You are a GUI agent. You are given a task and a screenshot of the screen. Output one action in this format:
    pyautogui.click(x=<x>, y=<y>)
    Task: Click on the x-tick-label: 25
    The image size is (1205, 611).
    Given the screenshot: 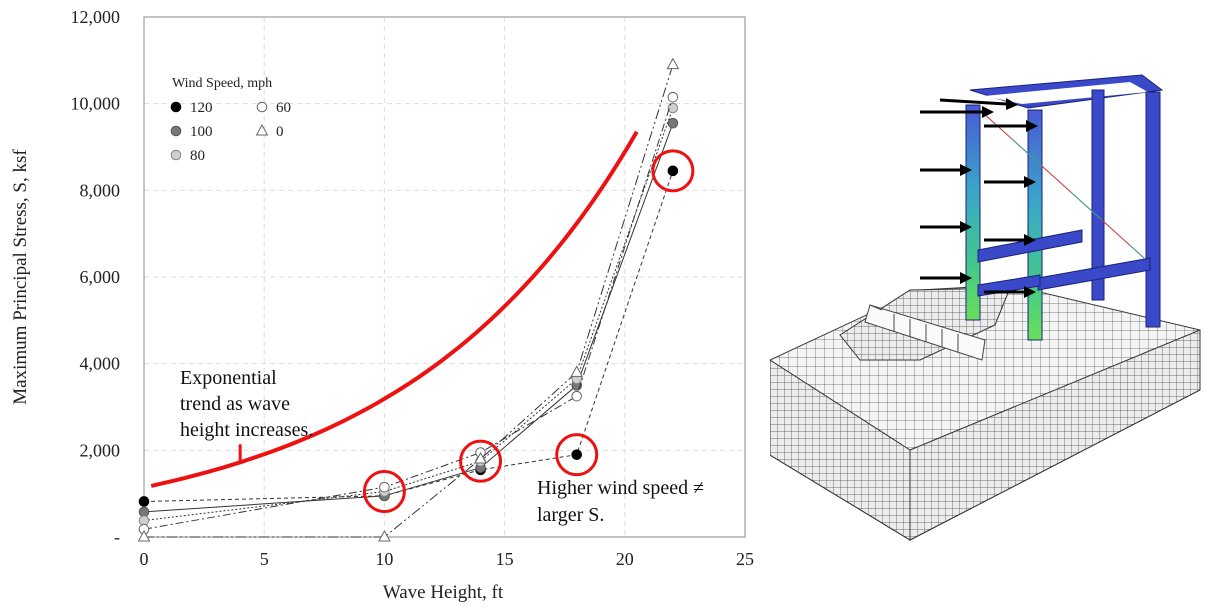 What is the action you would take?
    pyautogui.click(x=745, y=559)
    